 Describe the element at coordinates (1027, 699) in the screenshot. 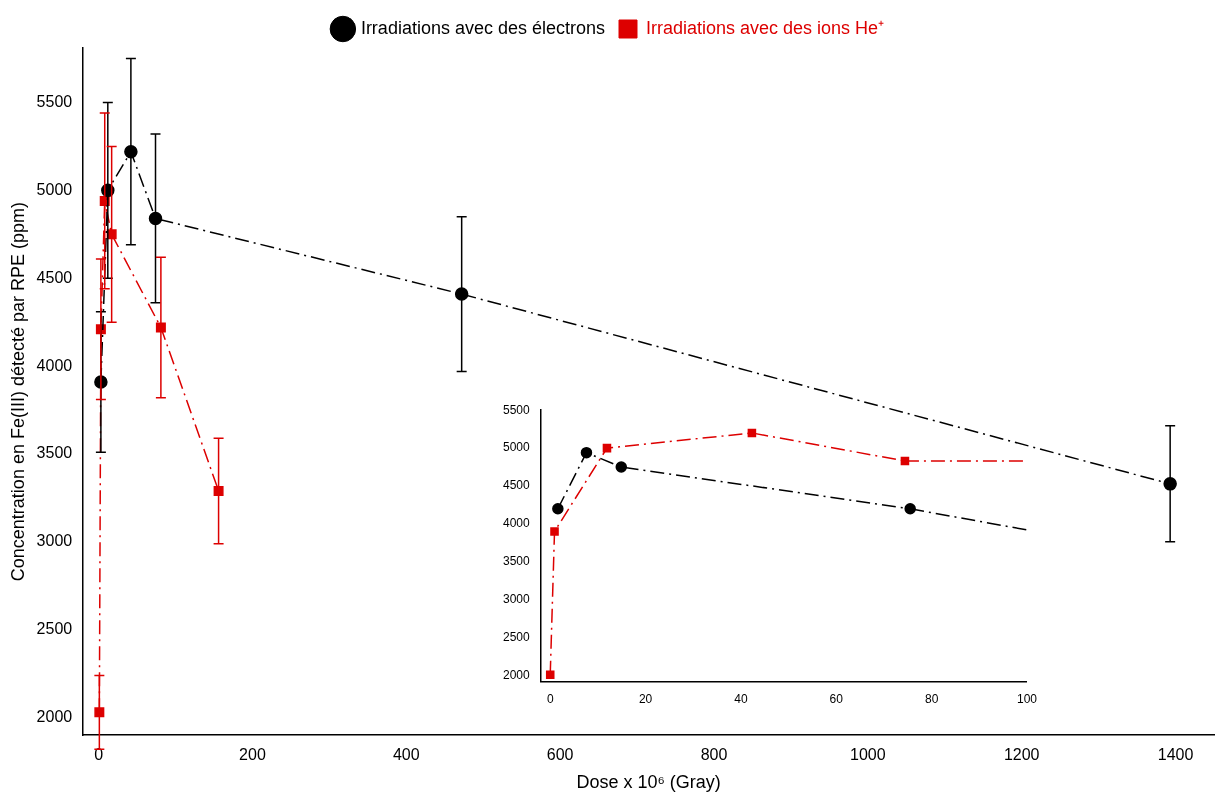

I see `x-tick-label: 100` at that location.